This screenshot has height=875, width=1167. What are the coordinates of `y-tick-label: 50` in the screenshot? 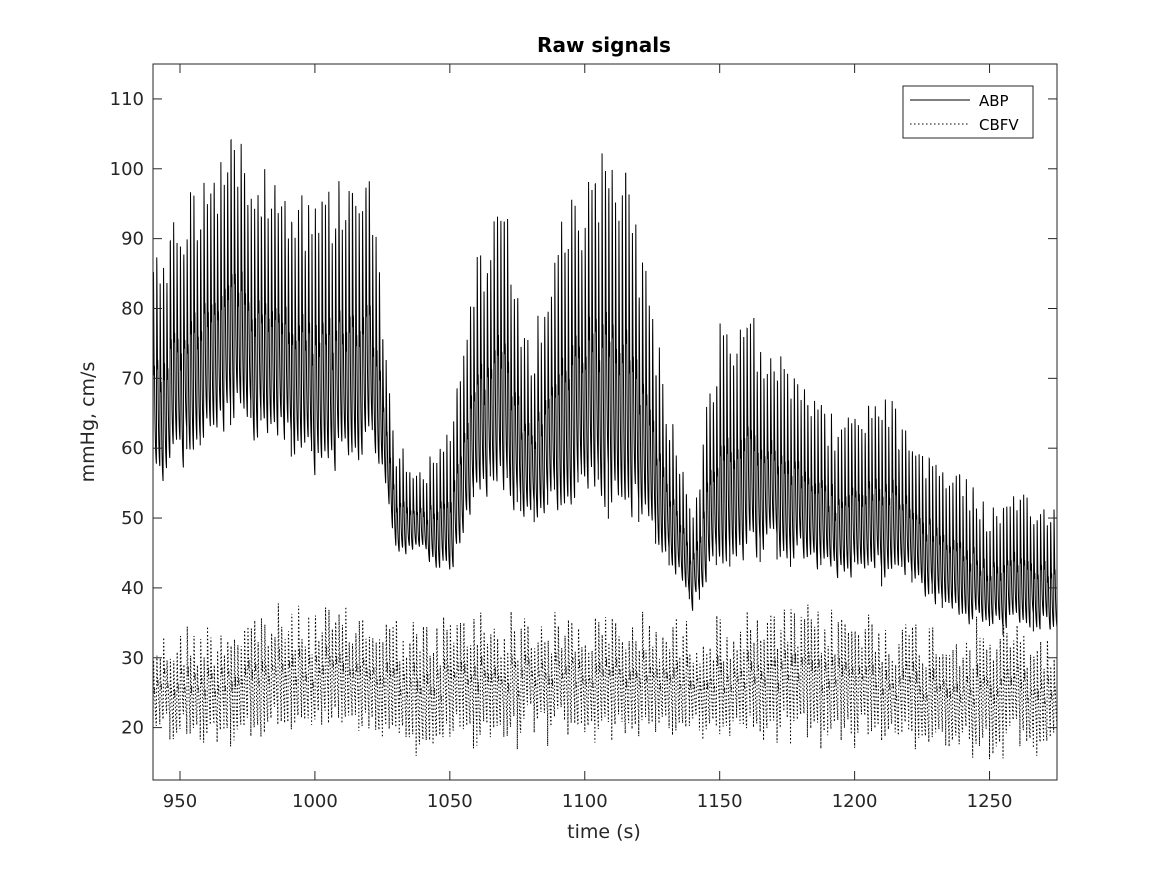 It's located at (132, 518).